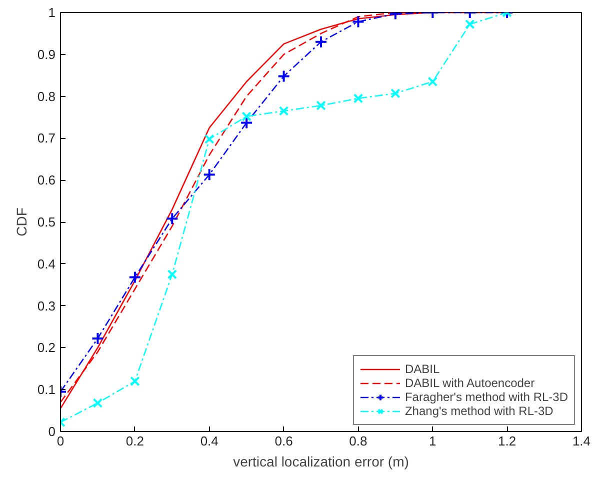 Image resolution: width=601 pixels, height=481 pixels. Describe the element at coordinates (486, 397) in the screenshot. I see `legend-label: Faragher's method with RL-3D` at that location.